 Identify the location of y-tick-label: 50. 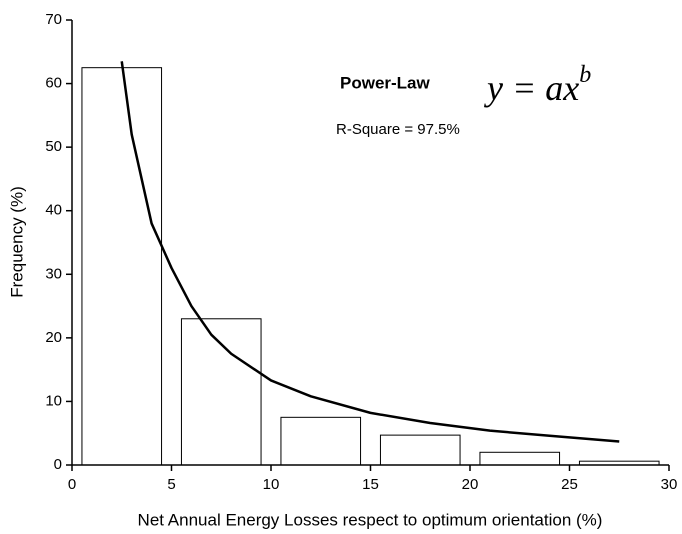
(53, 146).